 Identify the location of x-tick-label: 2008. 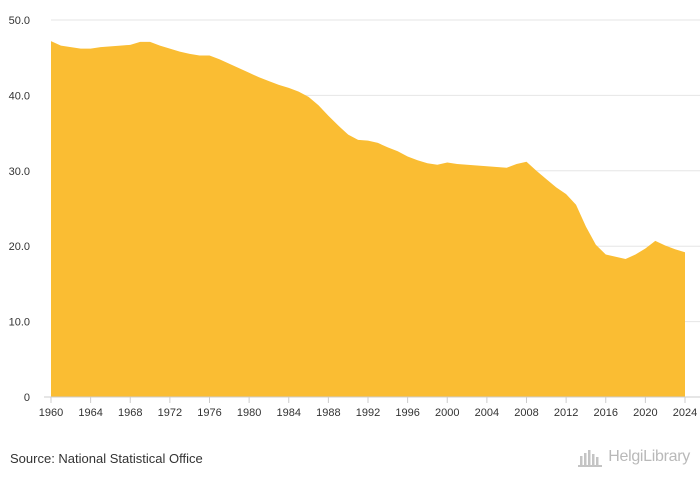
(526, 413).